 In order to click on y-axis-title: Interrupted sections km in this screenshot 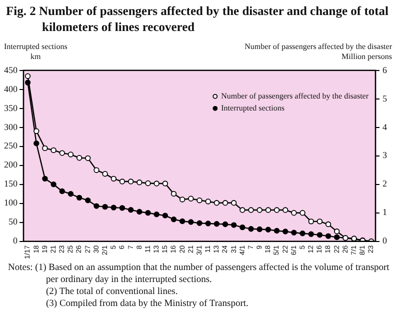, I will do `click(36, 52)`.